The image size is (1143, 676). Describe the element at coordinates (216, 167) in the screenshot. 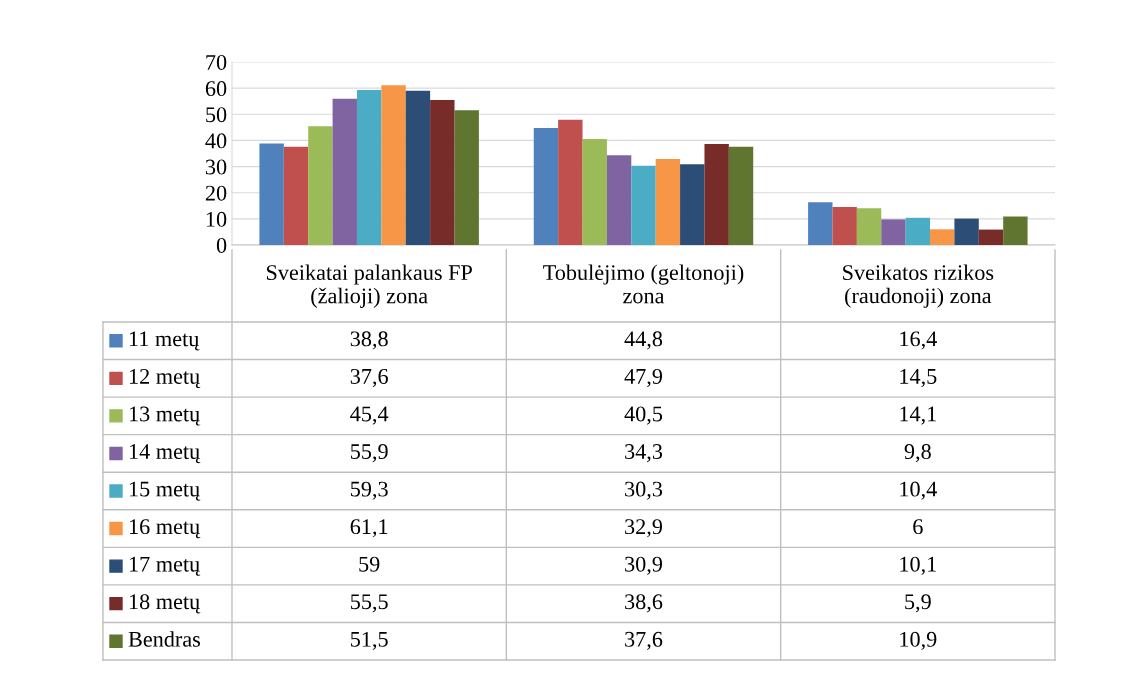

I see `y-tick-label: 30` at that location.